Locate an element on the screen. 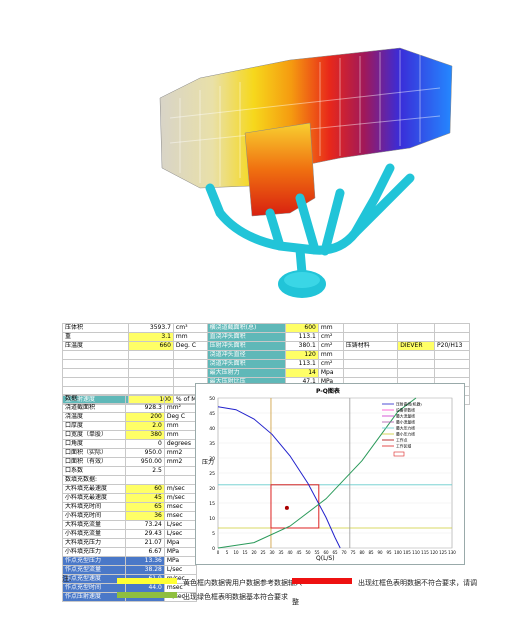 The height and width of the screenshot is (630, 530). note-text-red: 出现红框色表明数据不符合要求，请调整 is located at coordinates (384, 592).